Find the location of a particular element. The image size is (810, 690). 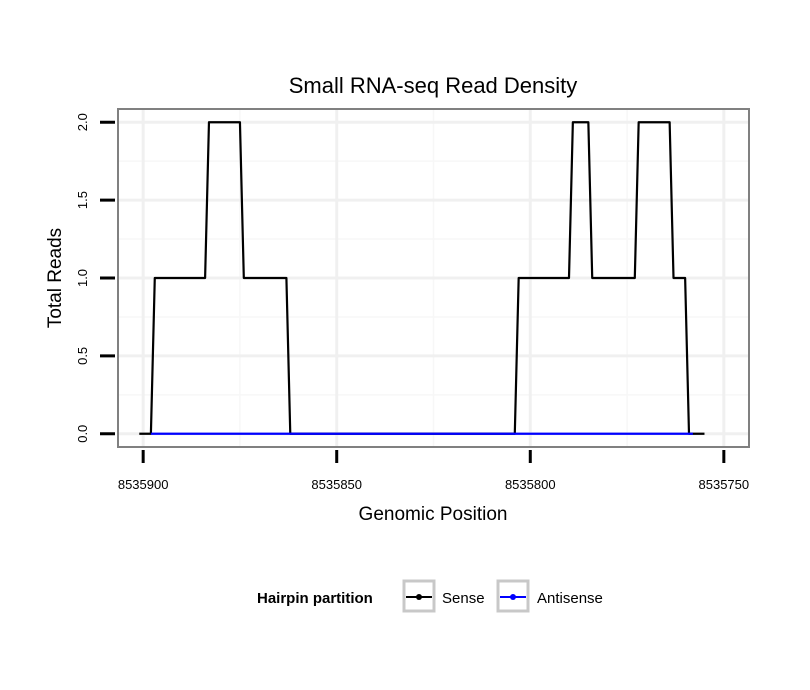

chart-title: Small RNA-seq Read Density is located at coordinates (433, 85).